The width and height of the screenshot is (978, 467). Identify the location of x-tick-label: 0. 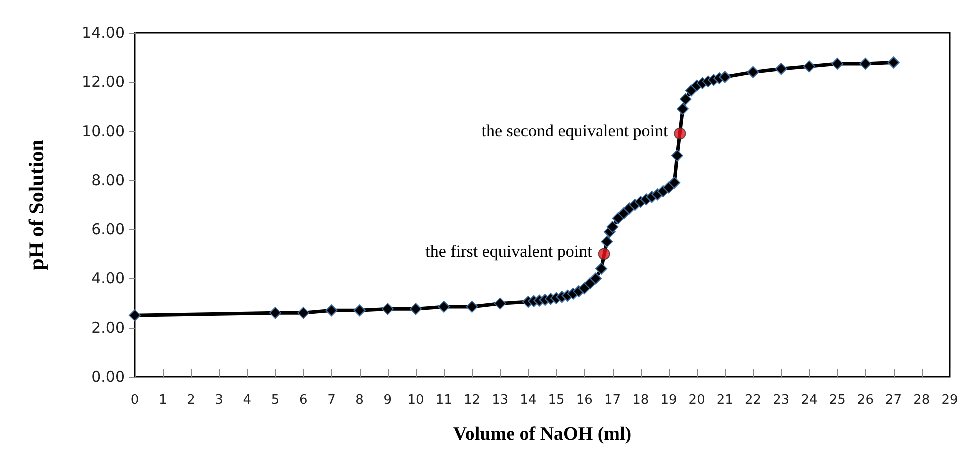
(135, 400).